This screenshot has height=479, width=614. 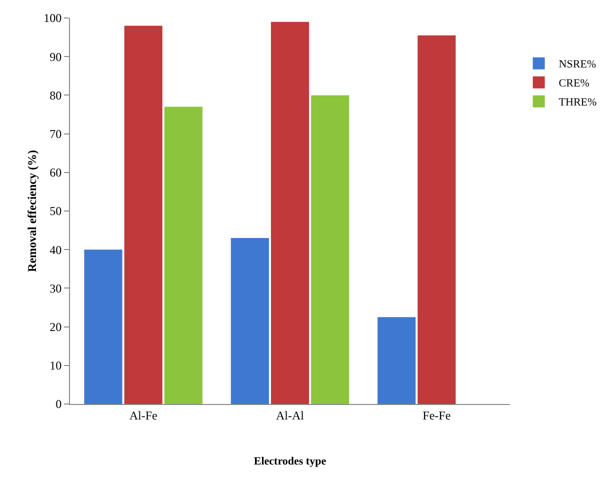 What do you see at coordinates (290, 415) in the screenshot?
I see `x-tick-label: Al-Al` at bounding box center [290, 415].